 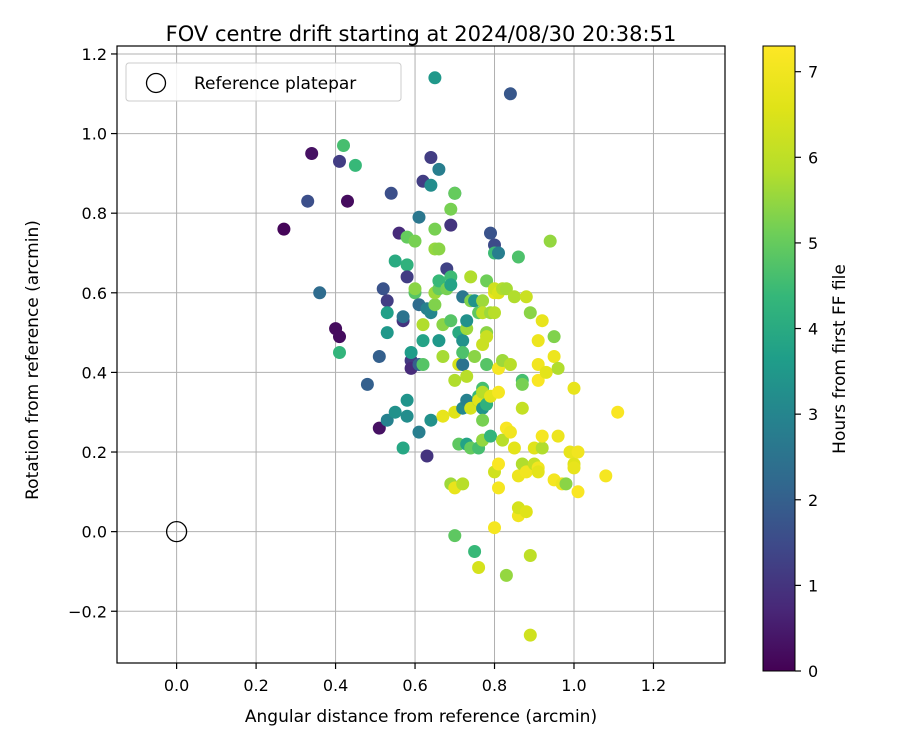 What do you see at coordinates (414, 685) in the screenshot?
I see `x-tick-label: 0.6` at bounding box center [414, 685].